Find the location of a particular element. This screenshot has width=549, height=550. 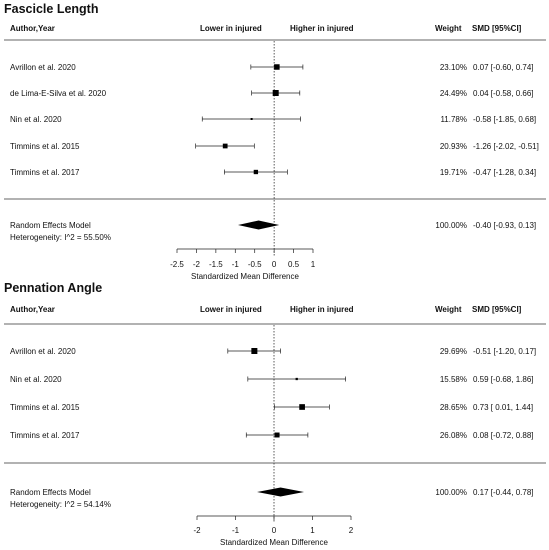

study-smd-ci: -0.47 [-1.28, 0.34] is located at coordinates (504, 172).